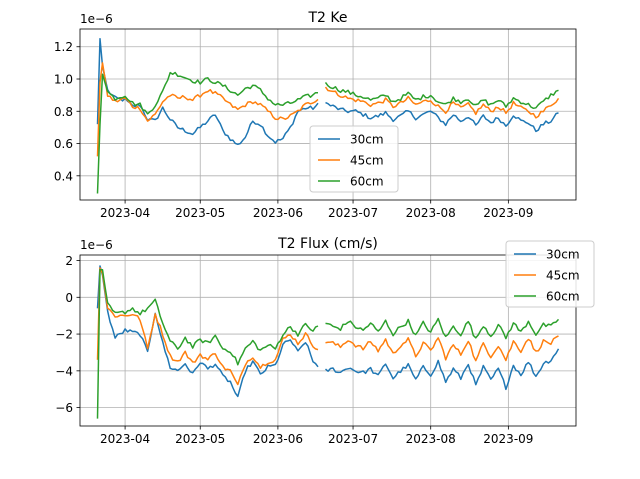  Describe the element at coordinates (367, 161) in the screenshot. I see `ke-legend-label-45cm: 45cm` at that location.